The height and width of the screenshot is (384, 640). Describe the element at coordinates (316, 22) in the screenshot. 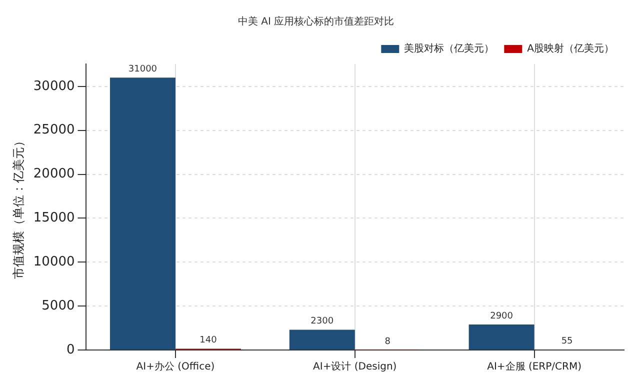

I see `chart-title: 中美 AI 应用核心标的市值差距对比` at that location.